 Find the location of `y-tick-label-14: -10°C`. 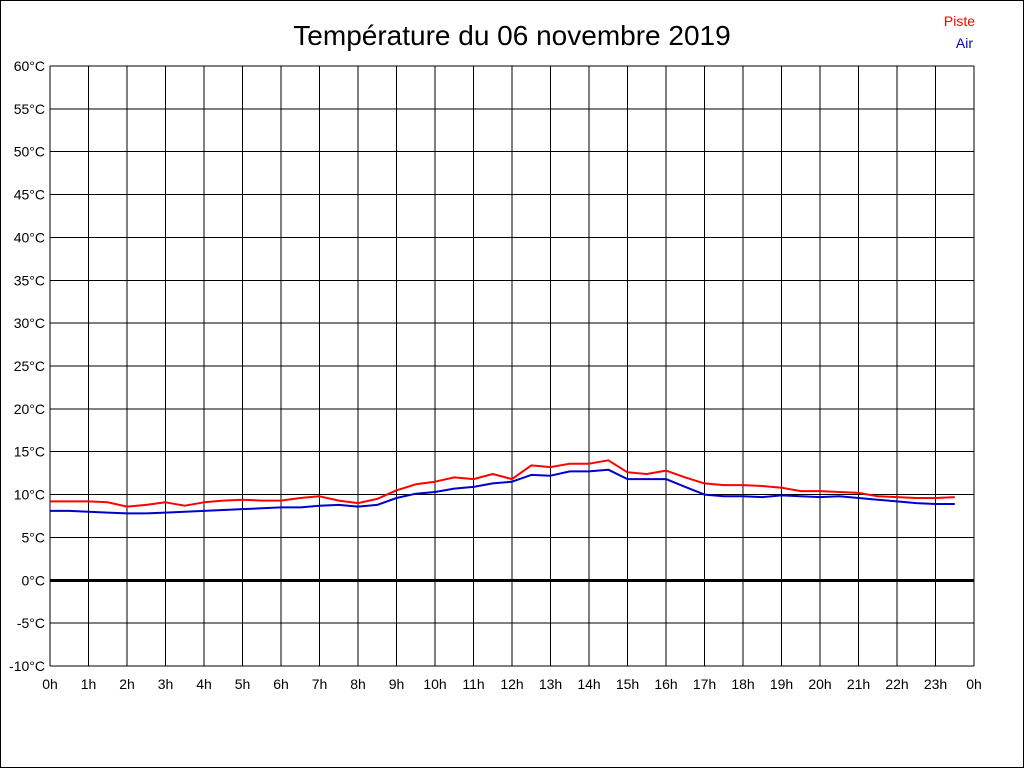

y-tick-label-14: -10°C is located at coordinates (27, 666).